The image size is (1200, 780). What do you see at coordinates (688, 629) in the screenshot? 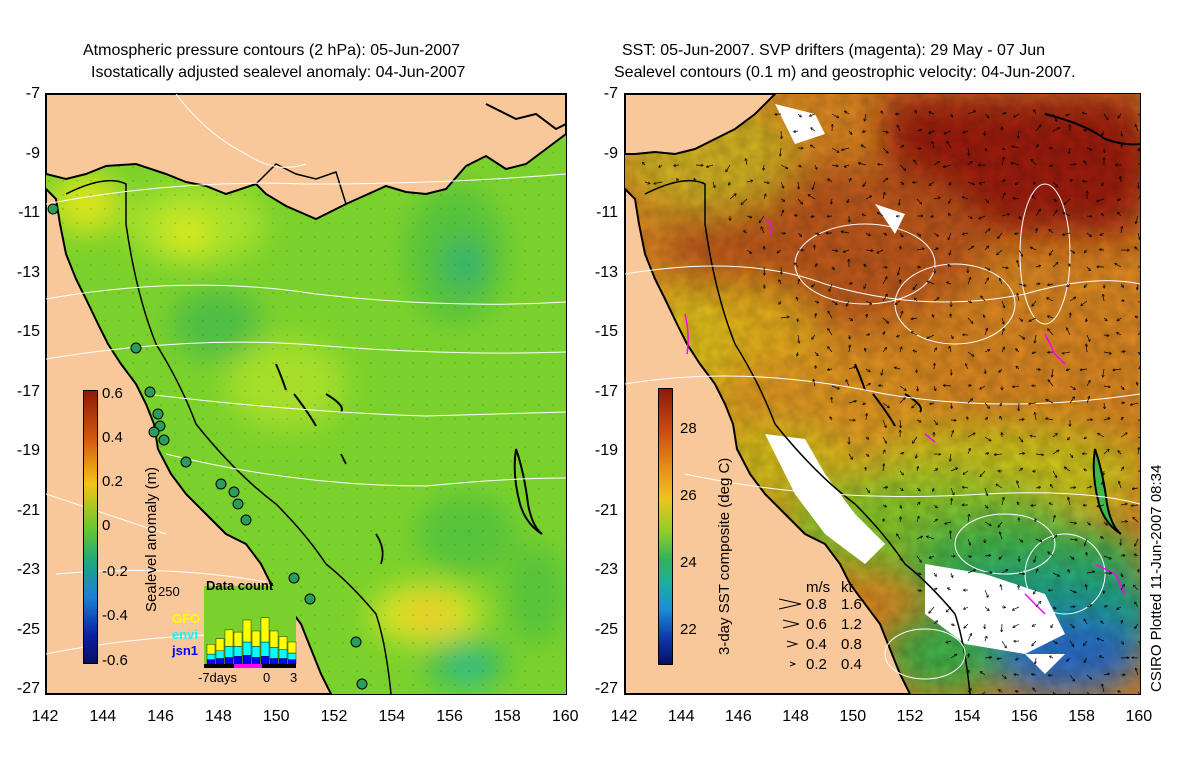
I see `right-cbar-tick: 22` at bounding box center [688, 629].